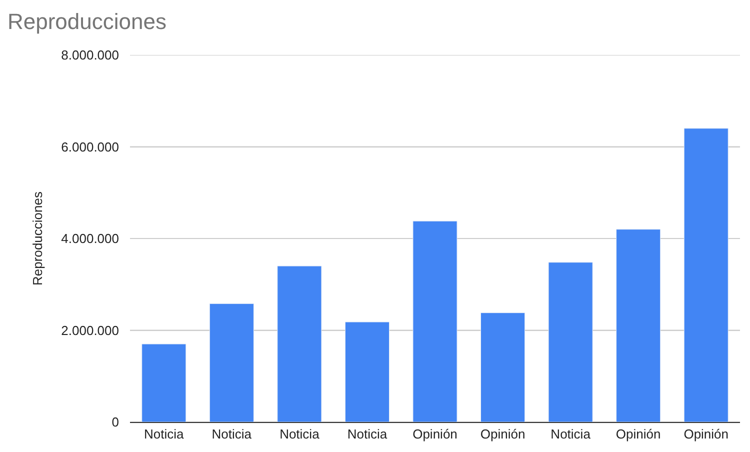  I want to click on y-tick-label: 2.000.000, so click(90, 330).